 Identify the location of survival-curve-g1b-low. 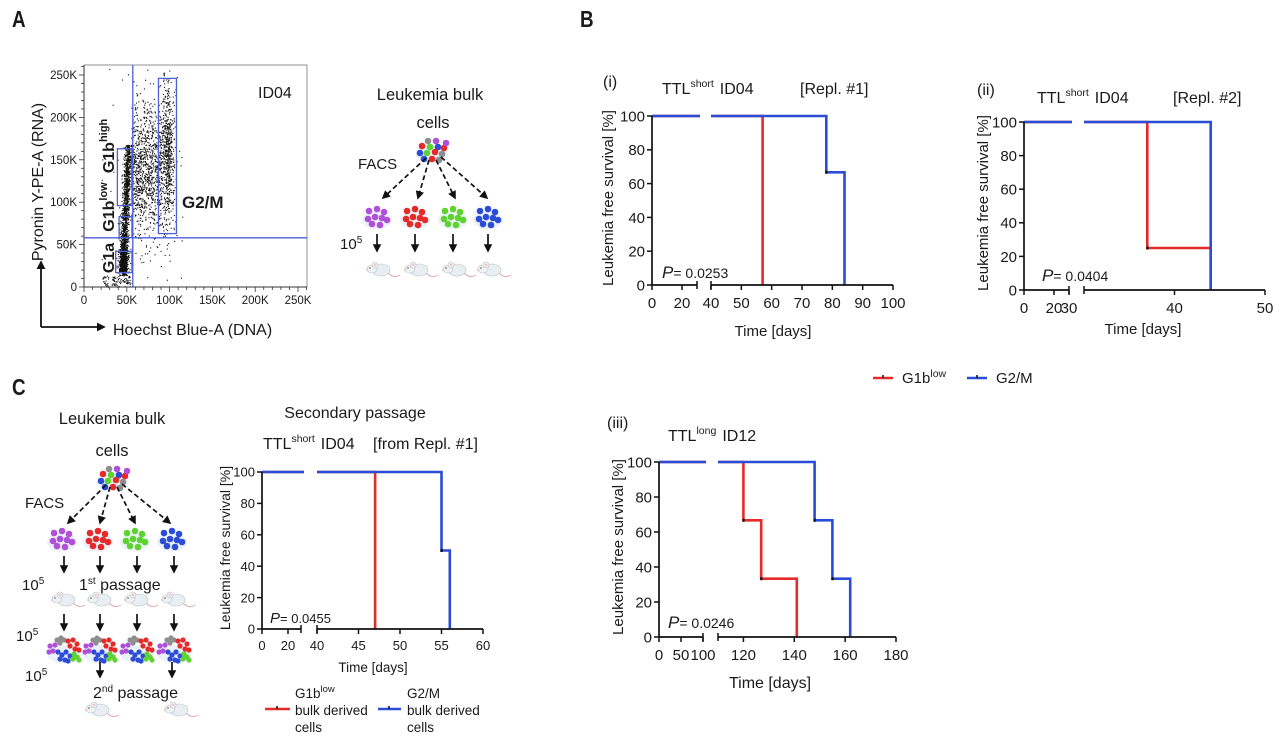
(729, 548).